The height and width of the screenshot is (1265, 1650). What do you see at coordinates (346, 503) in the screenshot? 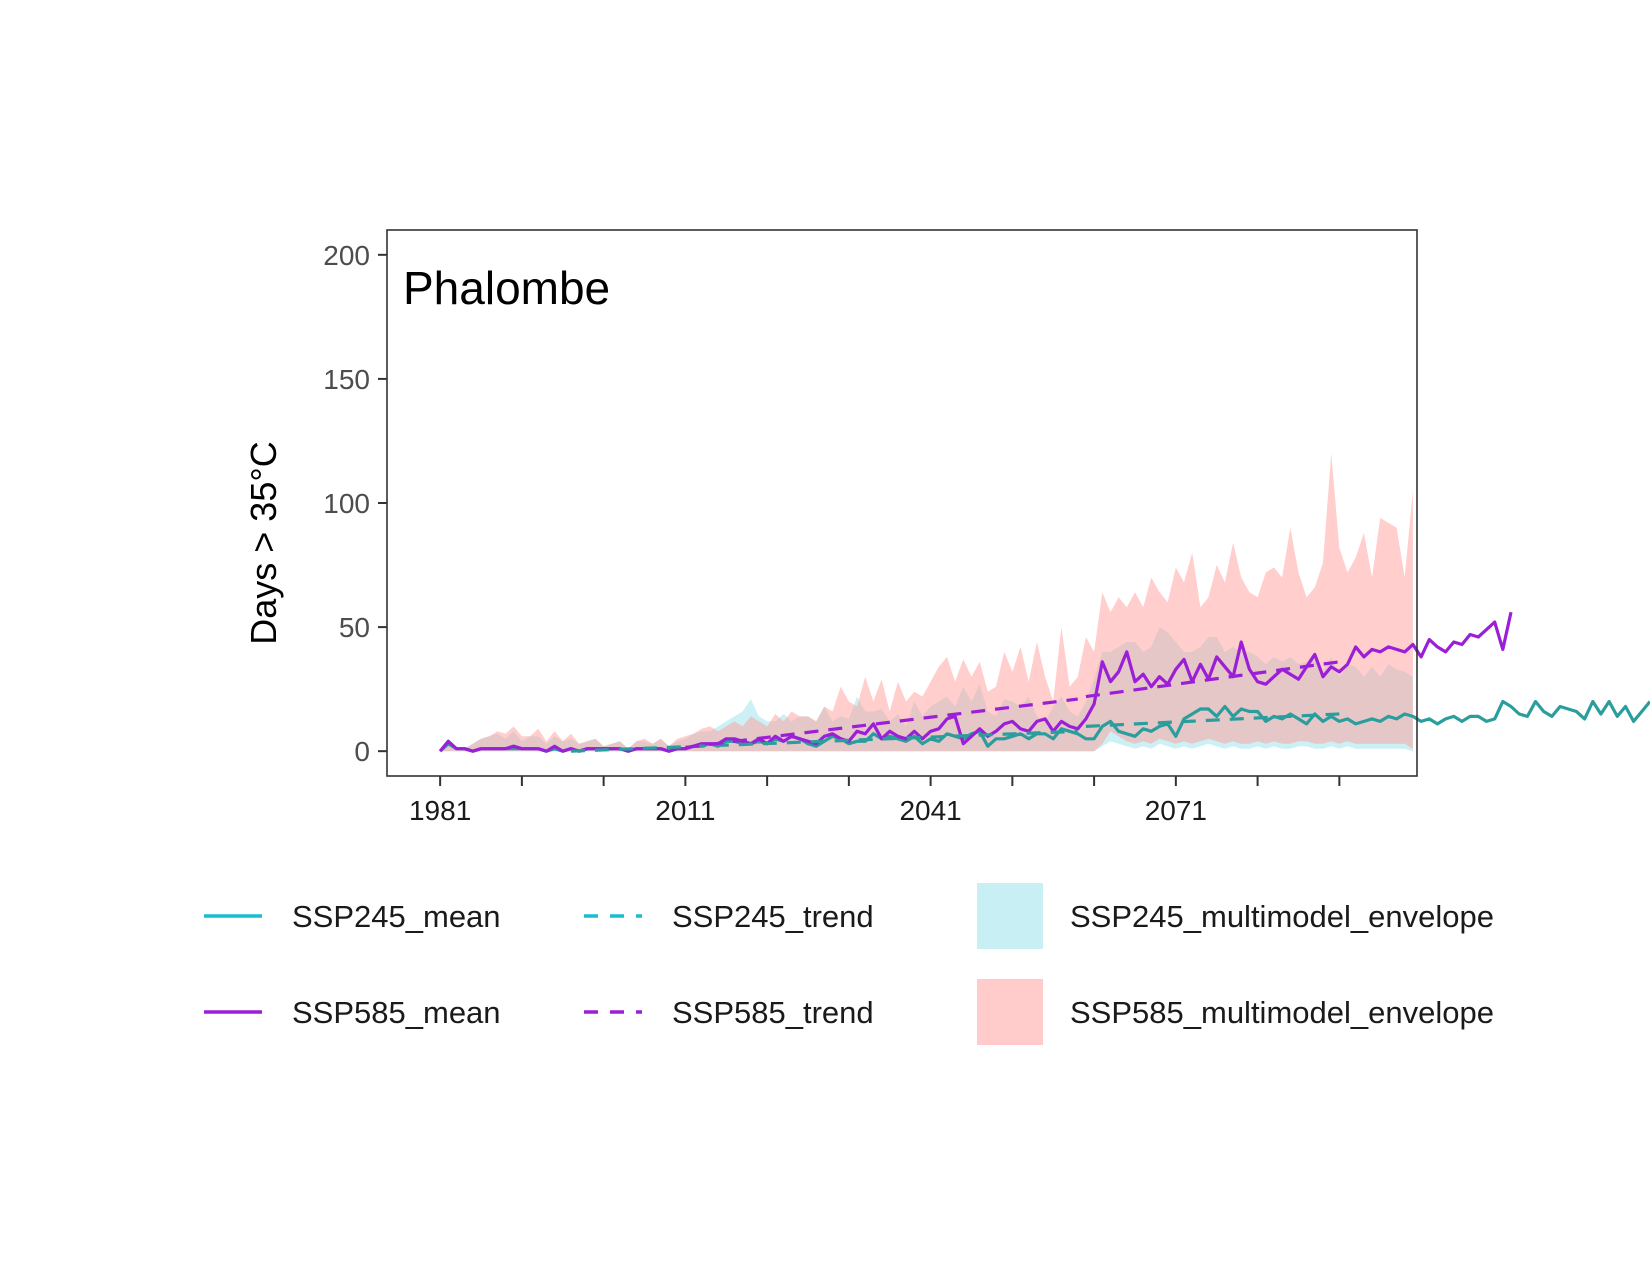
I see `y-tick-label: 100` at bounding box center [346, 503].